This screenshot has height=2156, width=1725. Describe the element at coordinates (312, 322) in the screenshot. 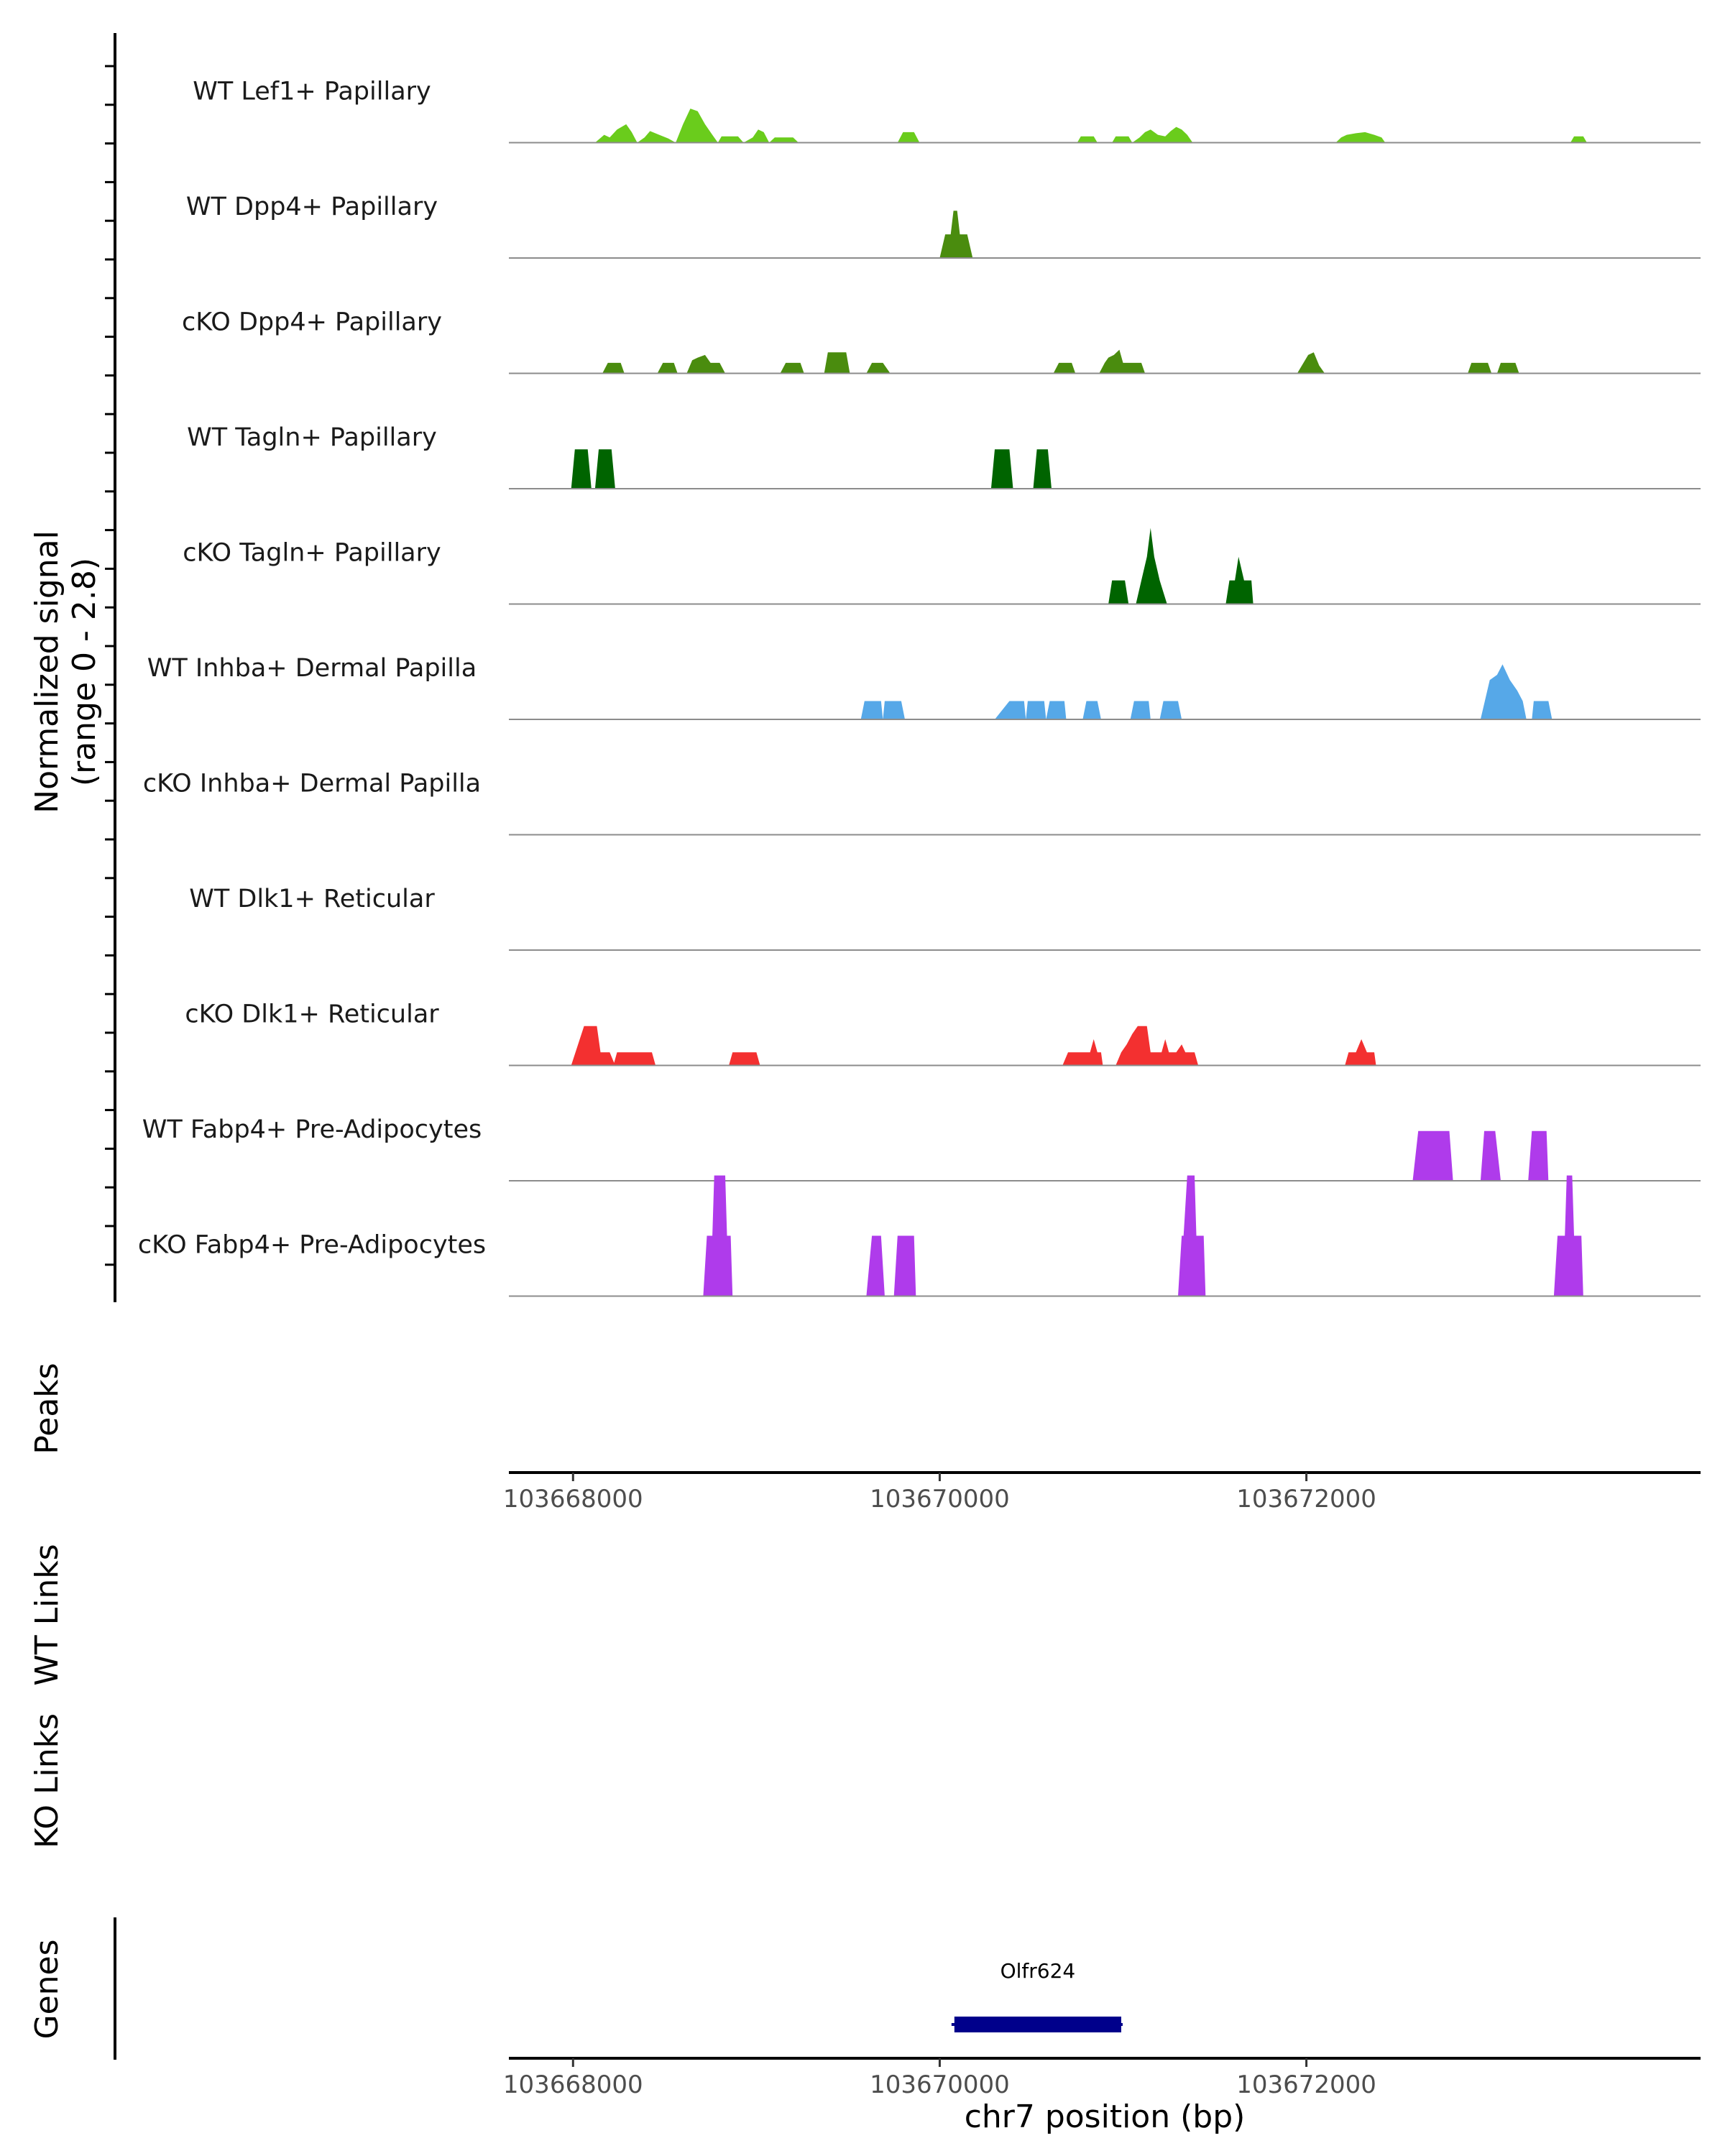

I see `track-label: cKO Dpp4+ Papillary` at that location.